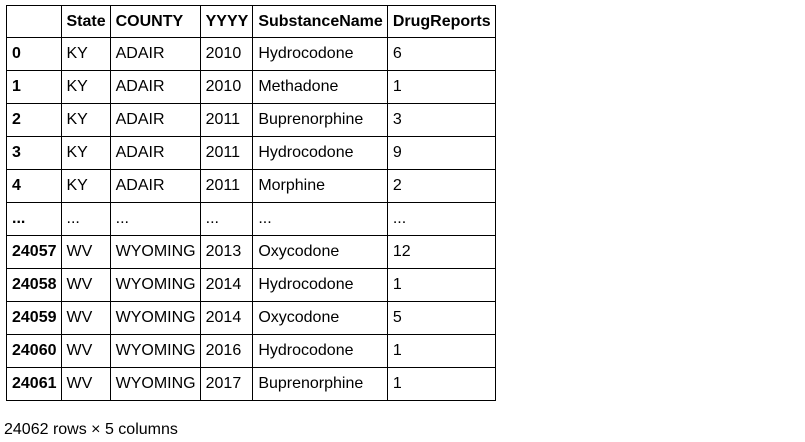 This screenshot has width=805, height=442. Describe the element at coordinates (91, 429) in the screenshot. I see `shape-caption: 24062 rows × 5 columns` at that location.